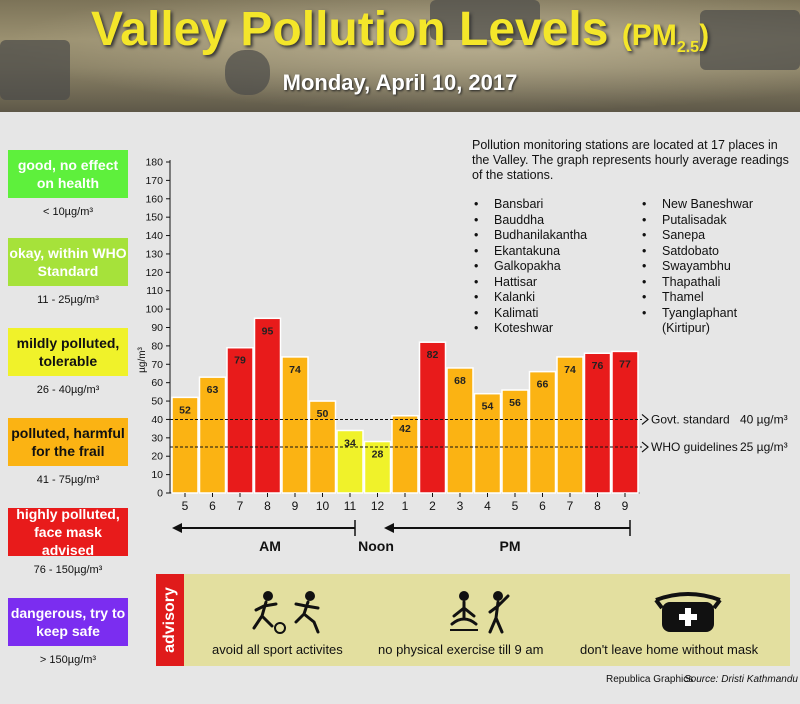  What do you see at coordinates (741, 679) in the screenshot?
I see `credit-source: Source: Dristi Kathmandu` at bounding box center [741, 679].